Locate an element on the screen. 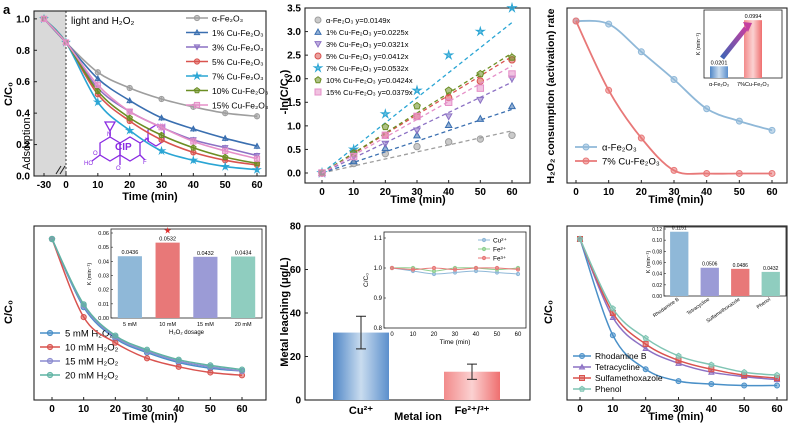 The width and height of the screenshot is (790, 435). y-tick-label: 80 is located at coordinates (296, 227).